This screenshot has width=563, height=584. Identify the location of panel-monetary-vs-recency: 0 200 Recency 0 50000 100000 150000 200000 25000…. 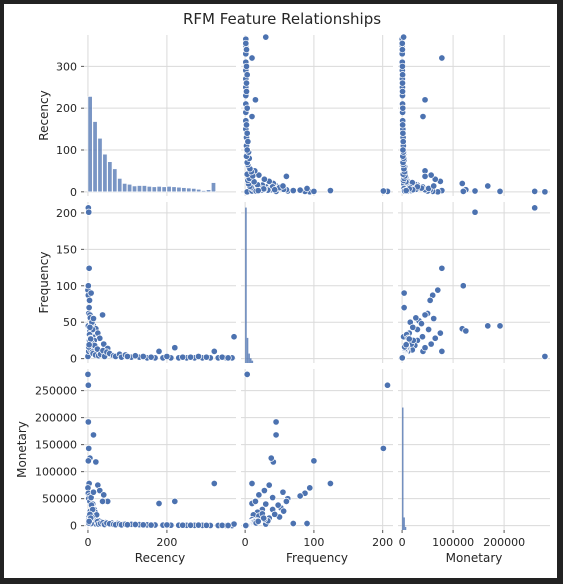
(126, 467).